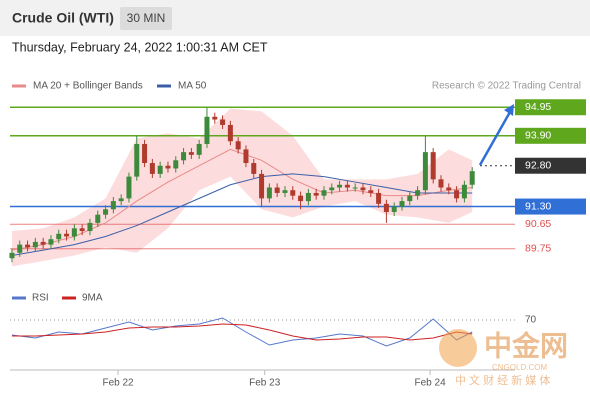  What do you see at coordinates (502, 380) in the screenshot?
I see `watermark-slogan: 中 文 财 经 新 媒 体` at bounding box center [502, 380].